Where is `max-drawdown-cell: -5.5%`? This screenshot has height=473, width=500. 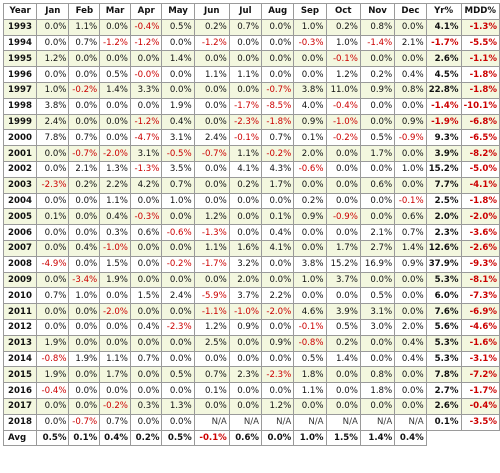
max-drawdown-cell: -5.5% is located at coordinates (480, 43).